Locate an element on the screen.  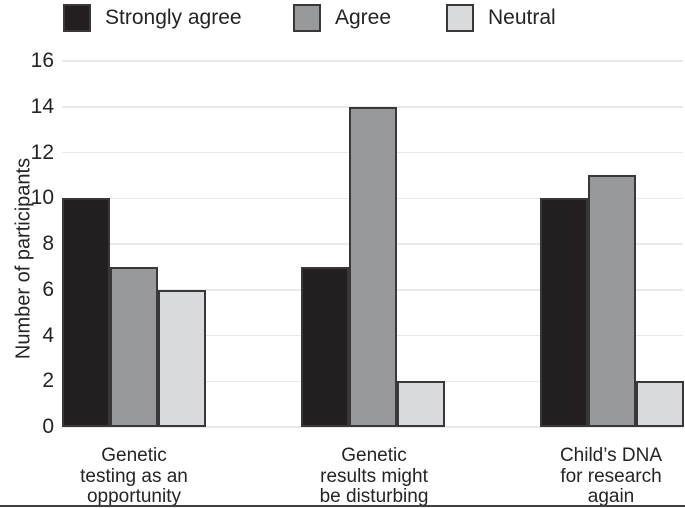
y-tick-label: 2 is located at coordinates (48, 381).